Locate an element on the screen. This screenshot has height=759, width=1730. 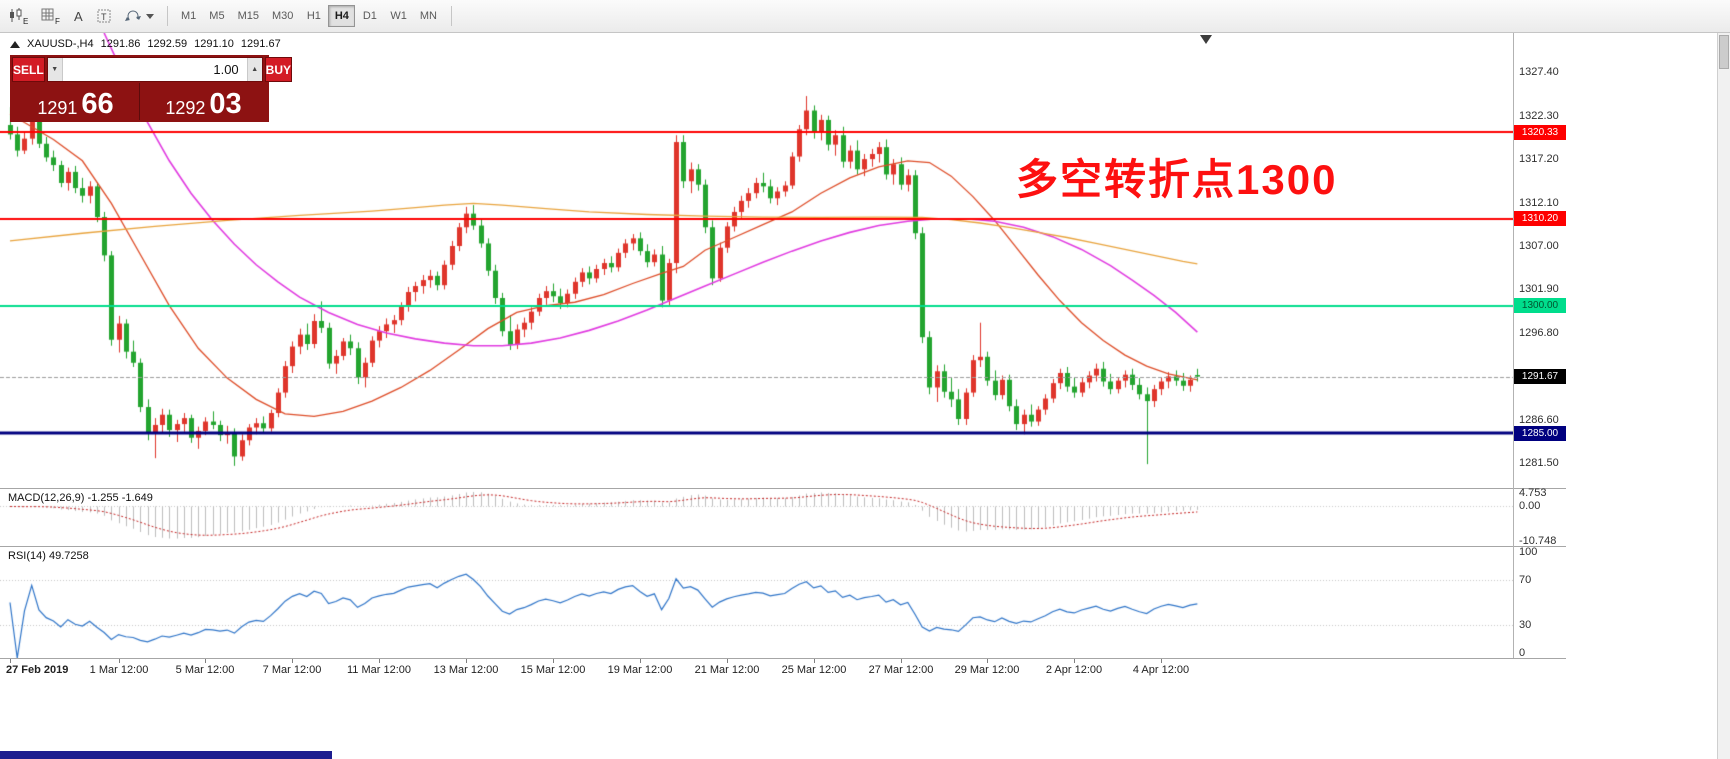
rsi-label: RSI(14) 49.7258 is located at coordinates (48, 556).